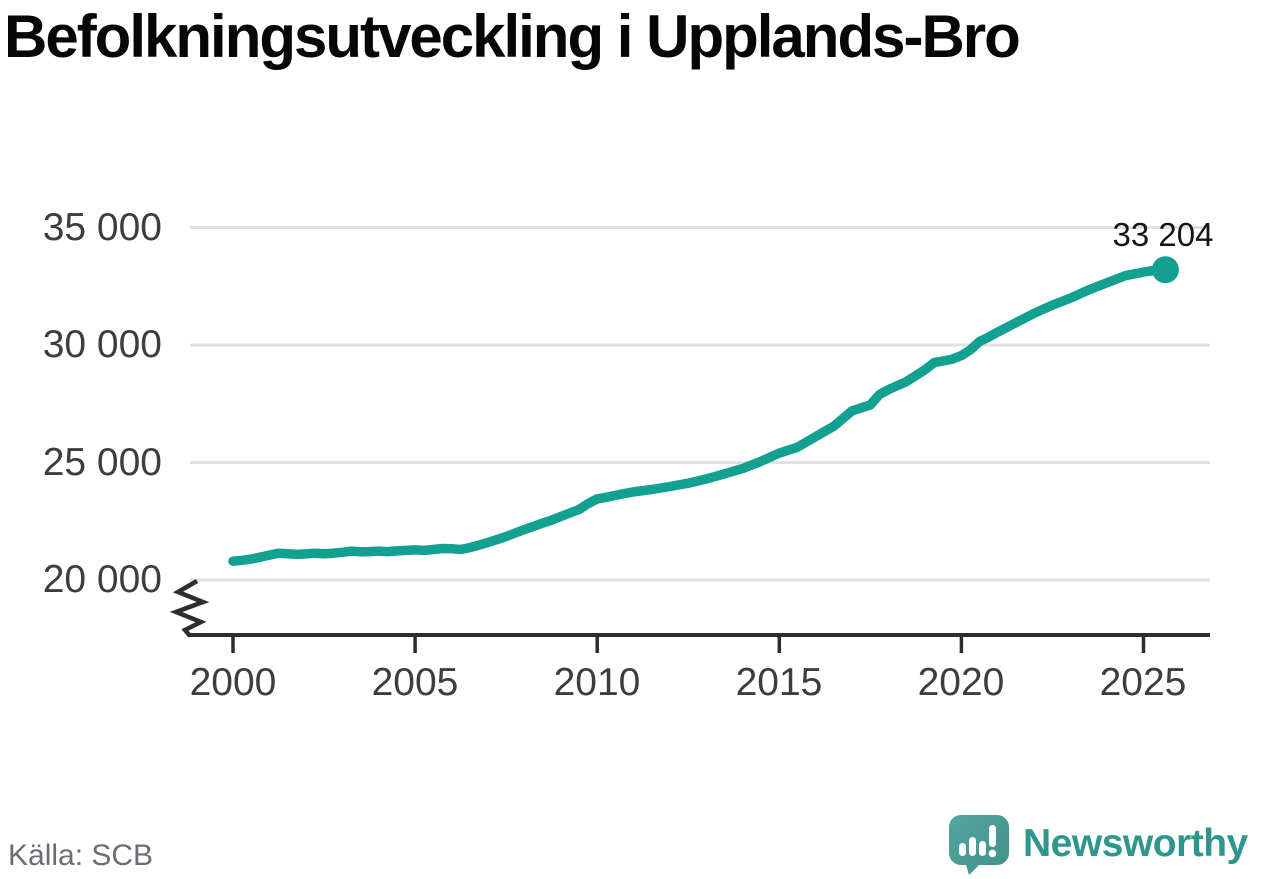  Describe the element at coordinates (1163, 234) in the screenshot. I see `end-value-label: 33 204` at that location.